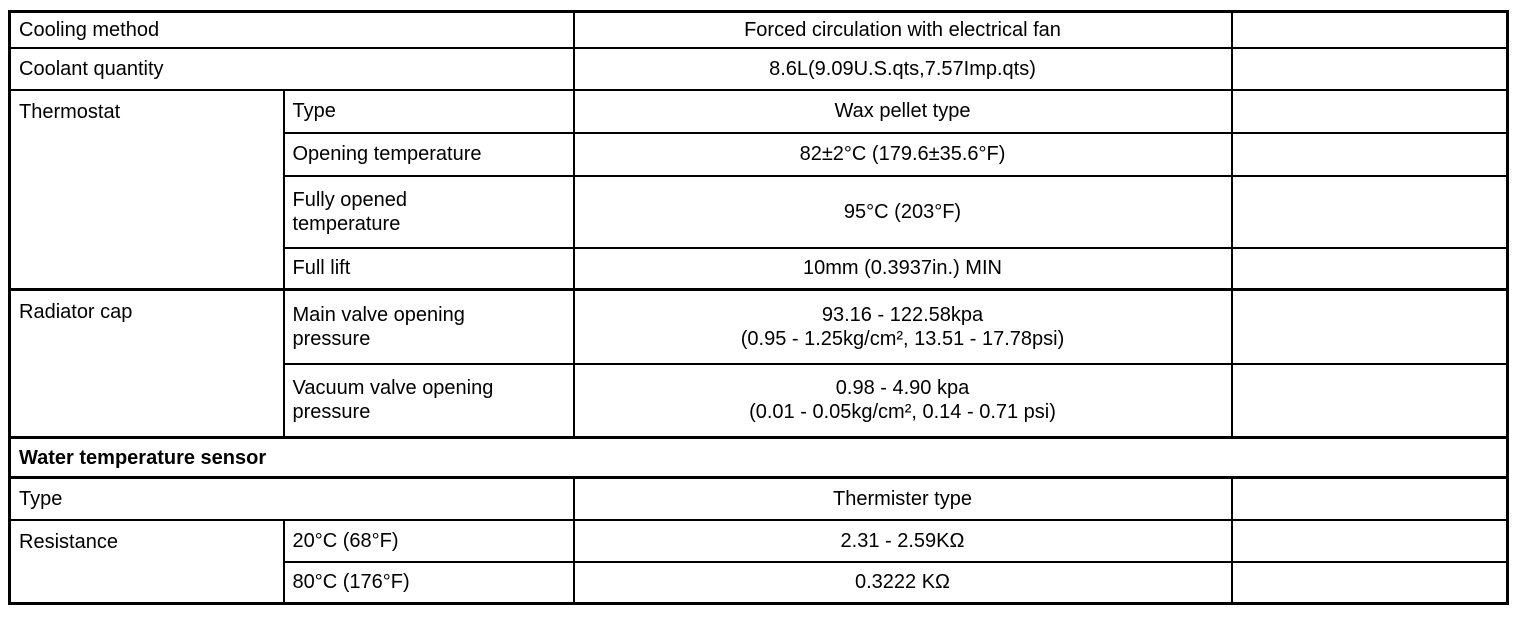  What do you see at coordinates (291, 498) in the screenshot?
I see `row-label: Type` at bounding box center [291, 498].